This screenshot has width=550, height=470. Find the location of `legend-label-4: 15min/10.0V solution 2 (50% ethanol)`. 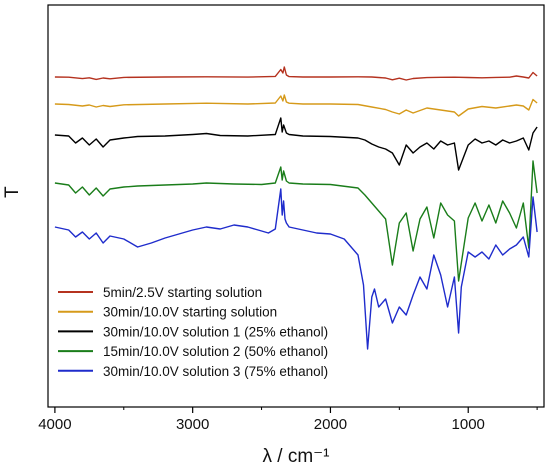

legend-label-4: 15min/10.0V solution 2 (50% ethanol) is located at coordinates (215, 351).